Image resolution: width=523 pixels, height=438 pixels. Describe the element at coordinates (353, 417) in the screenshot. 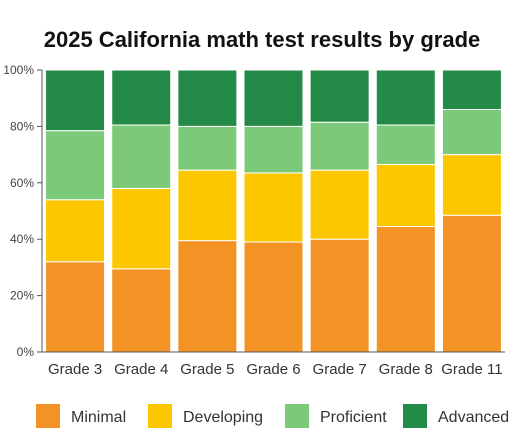

I see `legend-label: Proficient` at that location.